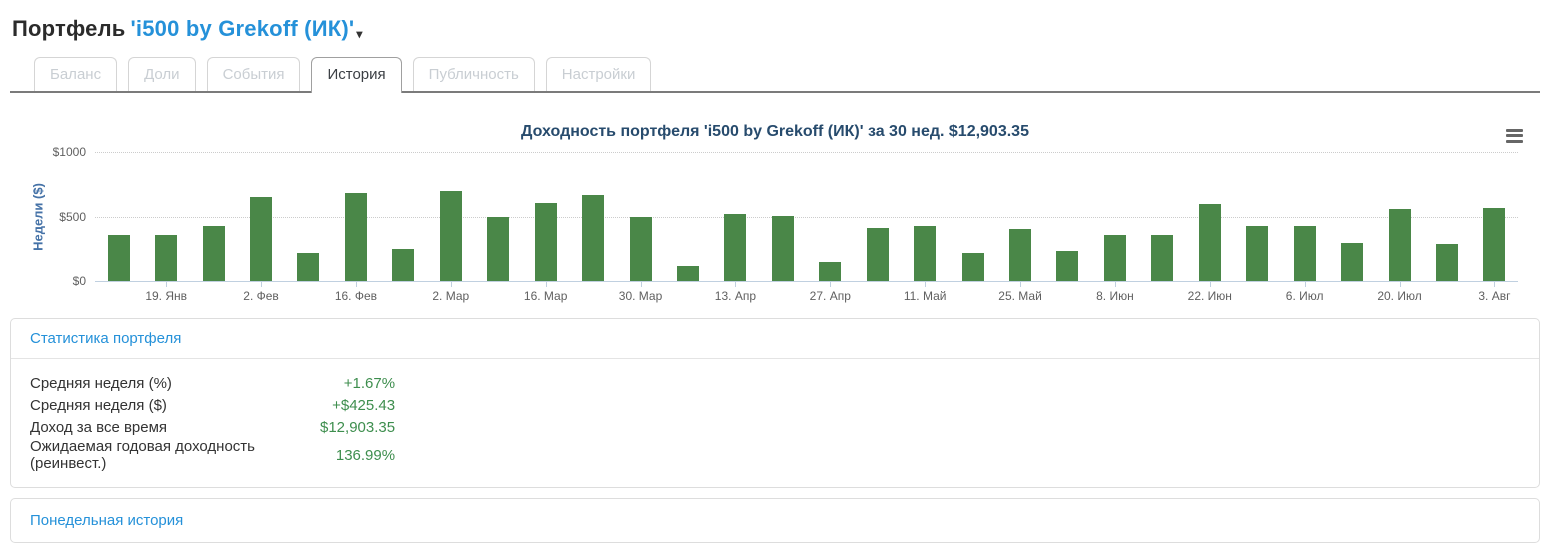 The width and height of the screenshot is (1550, 543). Describe the element at coordinates (356, 75) in the screenshot. I see `tab-history: История` at that location.